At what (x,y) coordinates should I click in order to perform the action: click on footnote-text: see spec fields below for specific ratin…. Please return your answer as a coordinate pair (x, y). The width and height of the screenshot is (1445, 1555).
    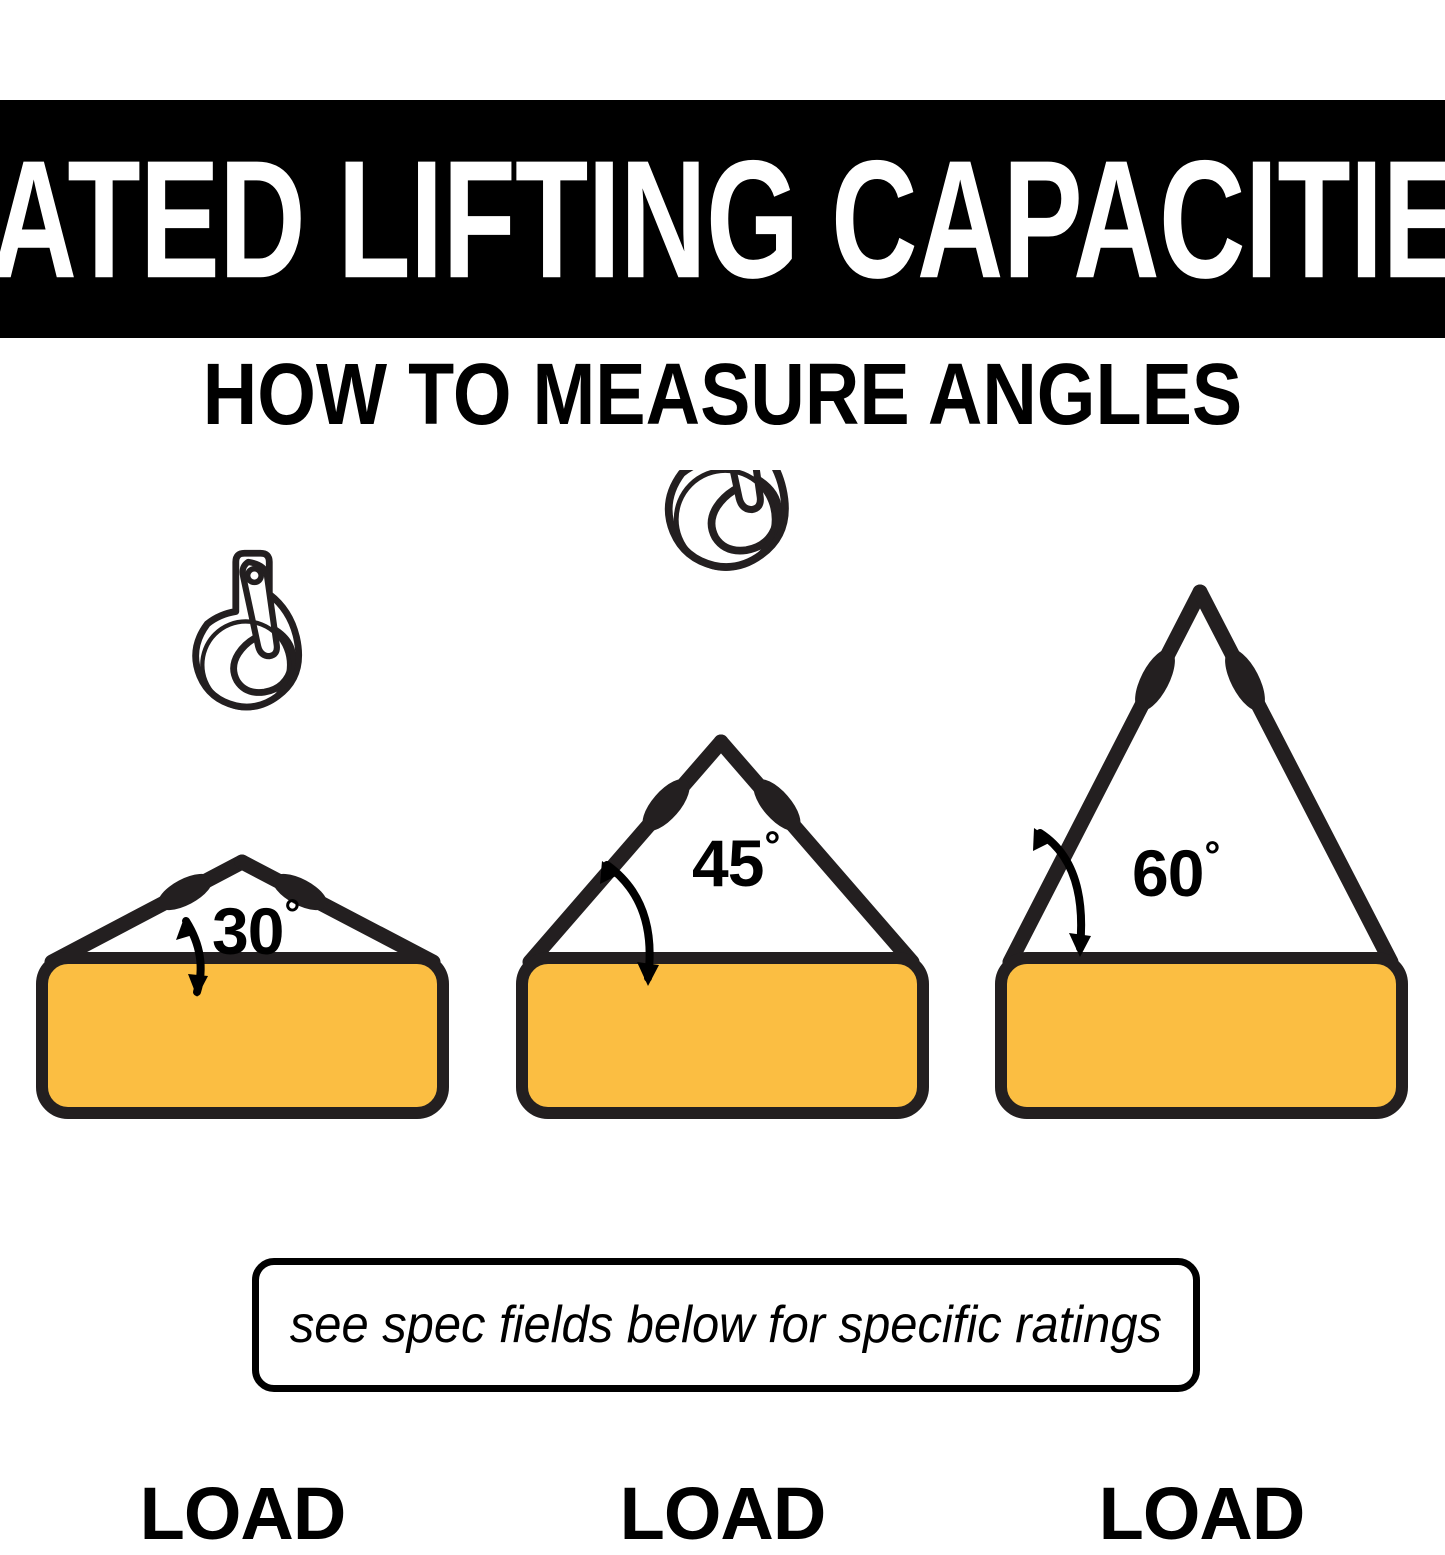
    Looking at the image, I should click on (726, 1325).